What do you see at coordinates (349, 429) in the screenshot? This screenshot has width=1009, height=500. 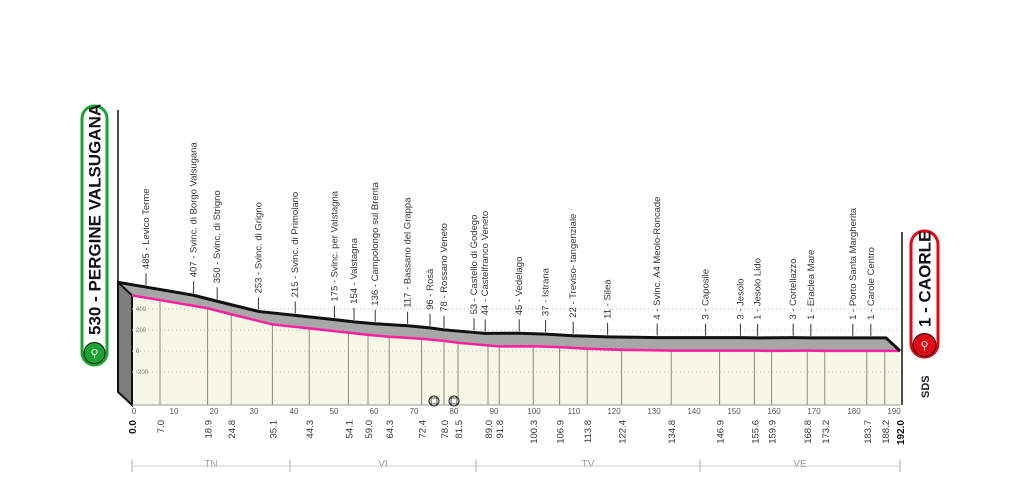 I see `waypoint-km: 54.1` at bounding box center [349, 429].